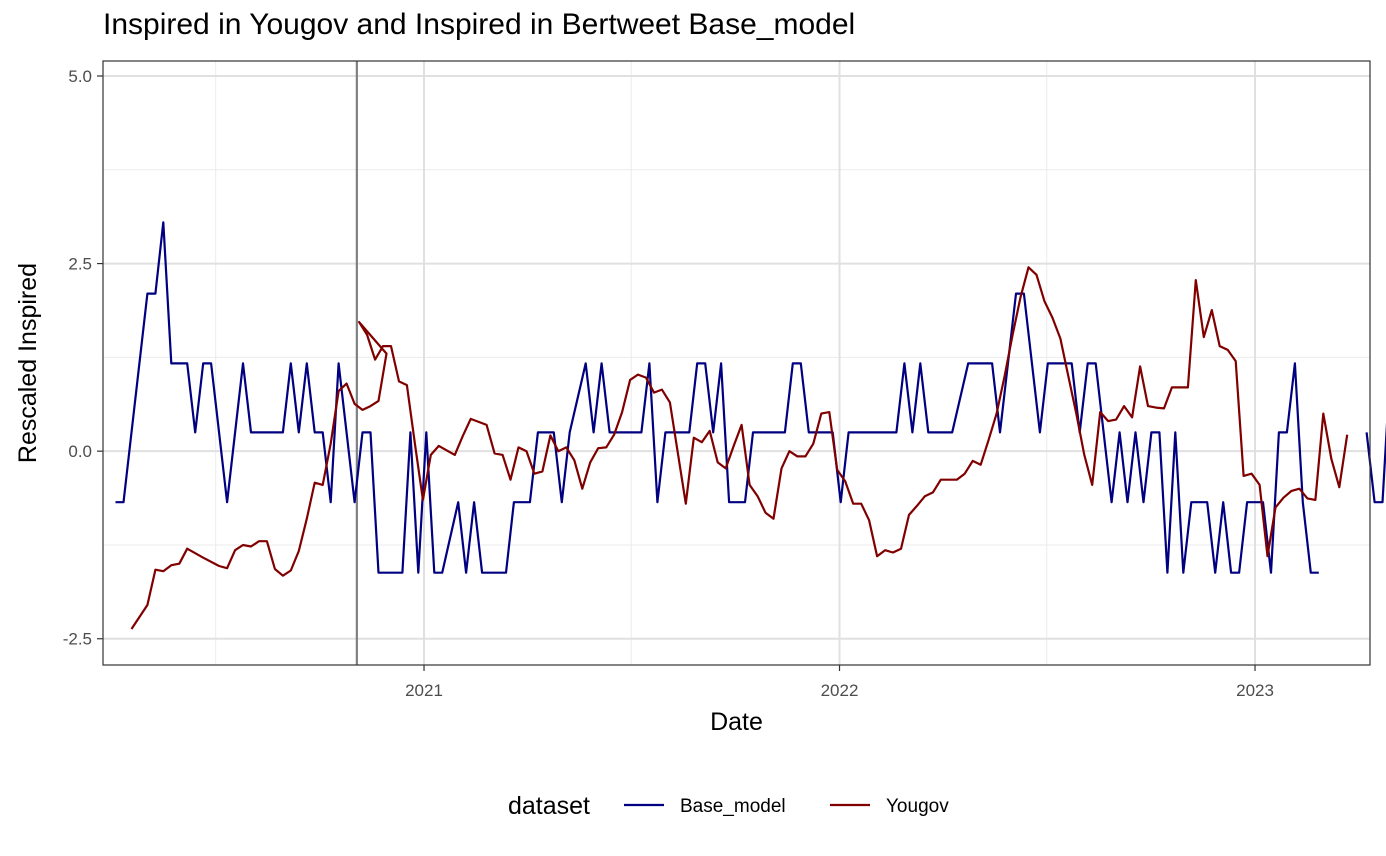  What do you see at coordinates (77, 639) in the screenshot?
I see `y-tick-label: -2.5` at bounding box center [77, 639].